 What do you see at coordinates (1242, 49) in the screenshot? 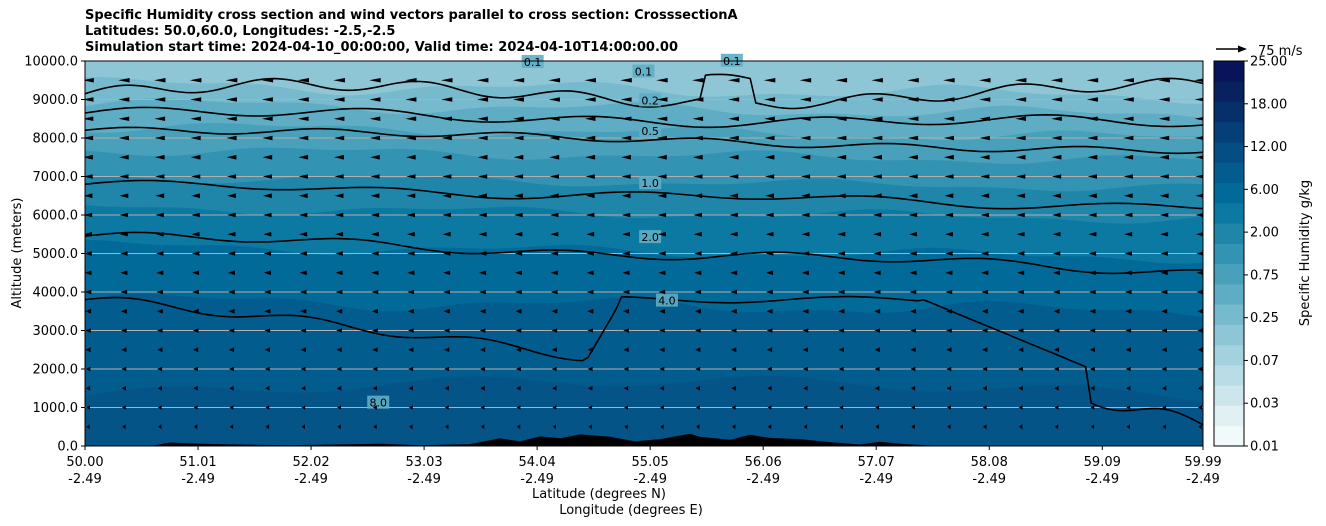
I see `wind-reference-arrowhead` at bounding box center [1242, 49].